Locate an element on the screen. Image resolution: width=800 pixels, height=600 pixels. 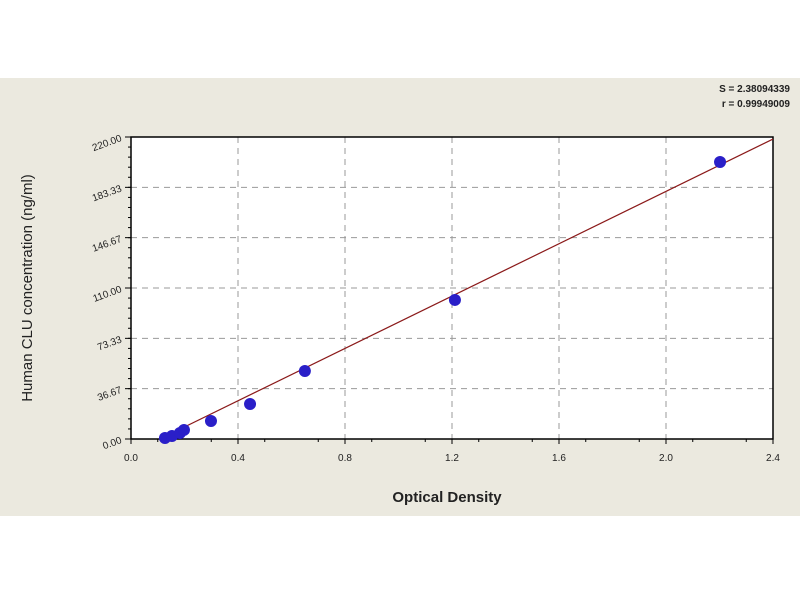
x-tick-label: 0.4 is located at coordinates (238, 458).